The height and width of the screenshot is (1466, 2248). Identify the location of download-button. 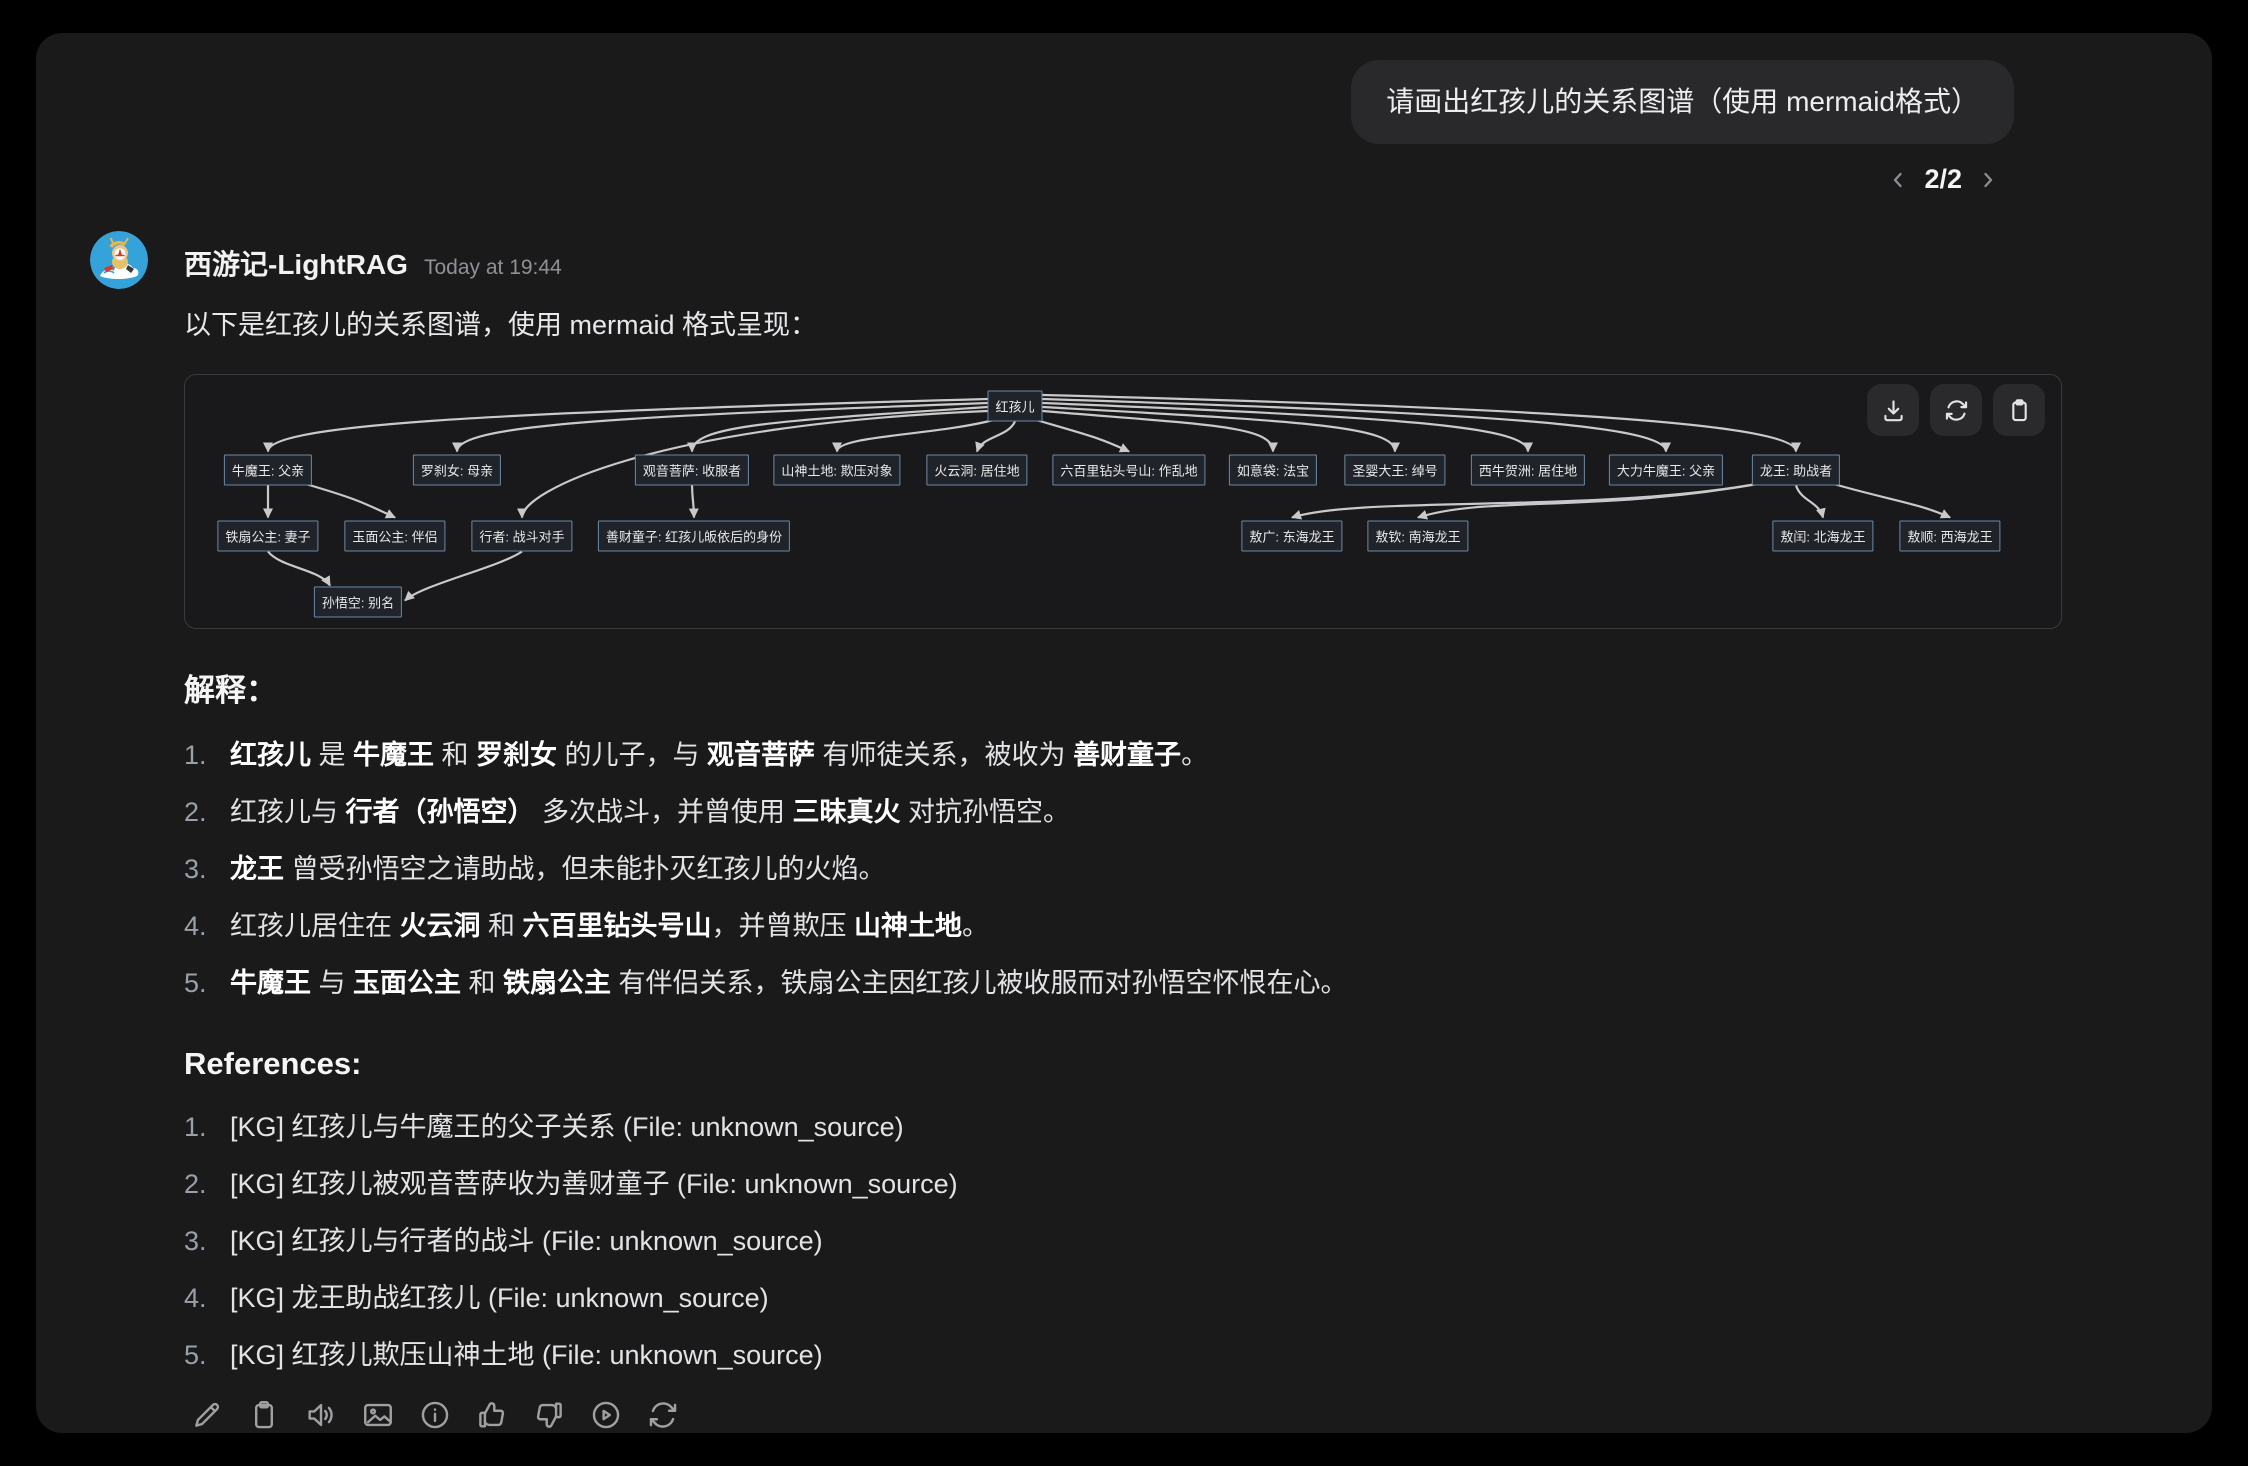
(1893, 410).